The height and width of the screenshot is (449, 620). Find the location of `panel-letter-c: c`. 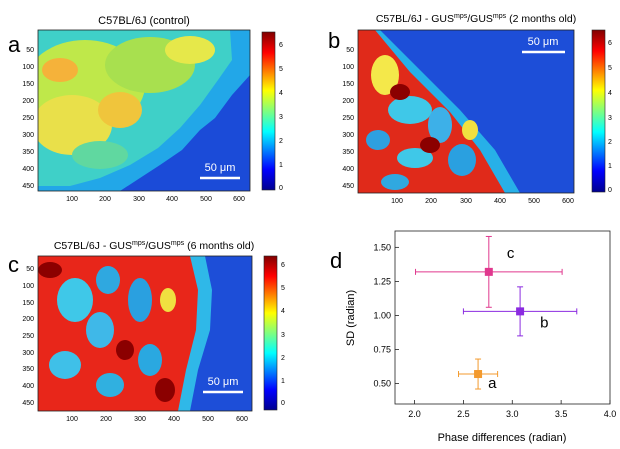

panel-letter-c: c is located at coordinates (13, 264).